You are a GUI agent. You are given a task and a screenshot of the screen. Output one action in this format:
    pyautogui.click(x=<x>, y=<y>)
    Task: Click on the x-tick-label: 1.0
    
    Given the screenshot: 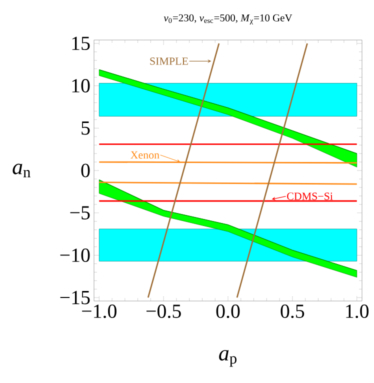 What is the action you would take?
    pyautogui.click(x=357, y=311)
    